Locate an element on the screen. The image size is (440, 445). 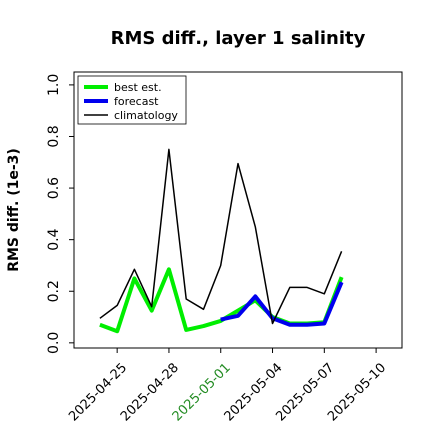
y-axis-label: RMS diff. (1e-3) is located at coordinates (14, 210).